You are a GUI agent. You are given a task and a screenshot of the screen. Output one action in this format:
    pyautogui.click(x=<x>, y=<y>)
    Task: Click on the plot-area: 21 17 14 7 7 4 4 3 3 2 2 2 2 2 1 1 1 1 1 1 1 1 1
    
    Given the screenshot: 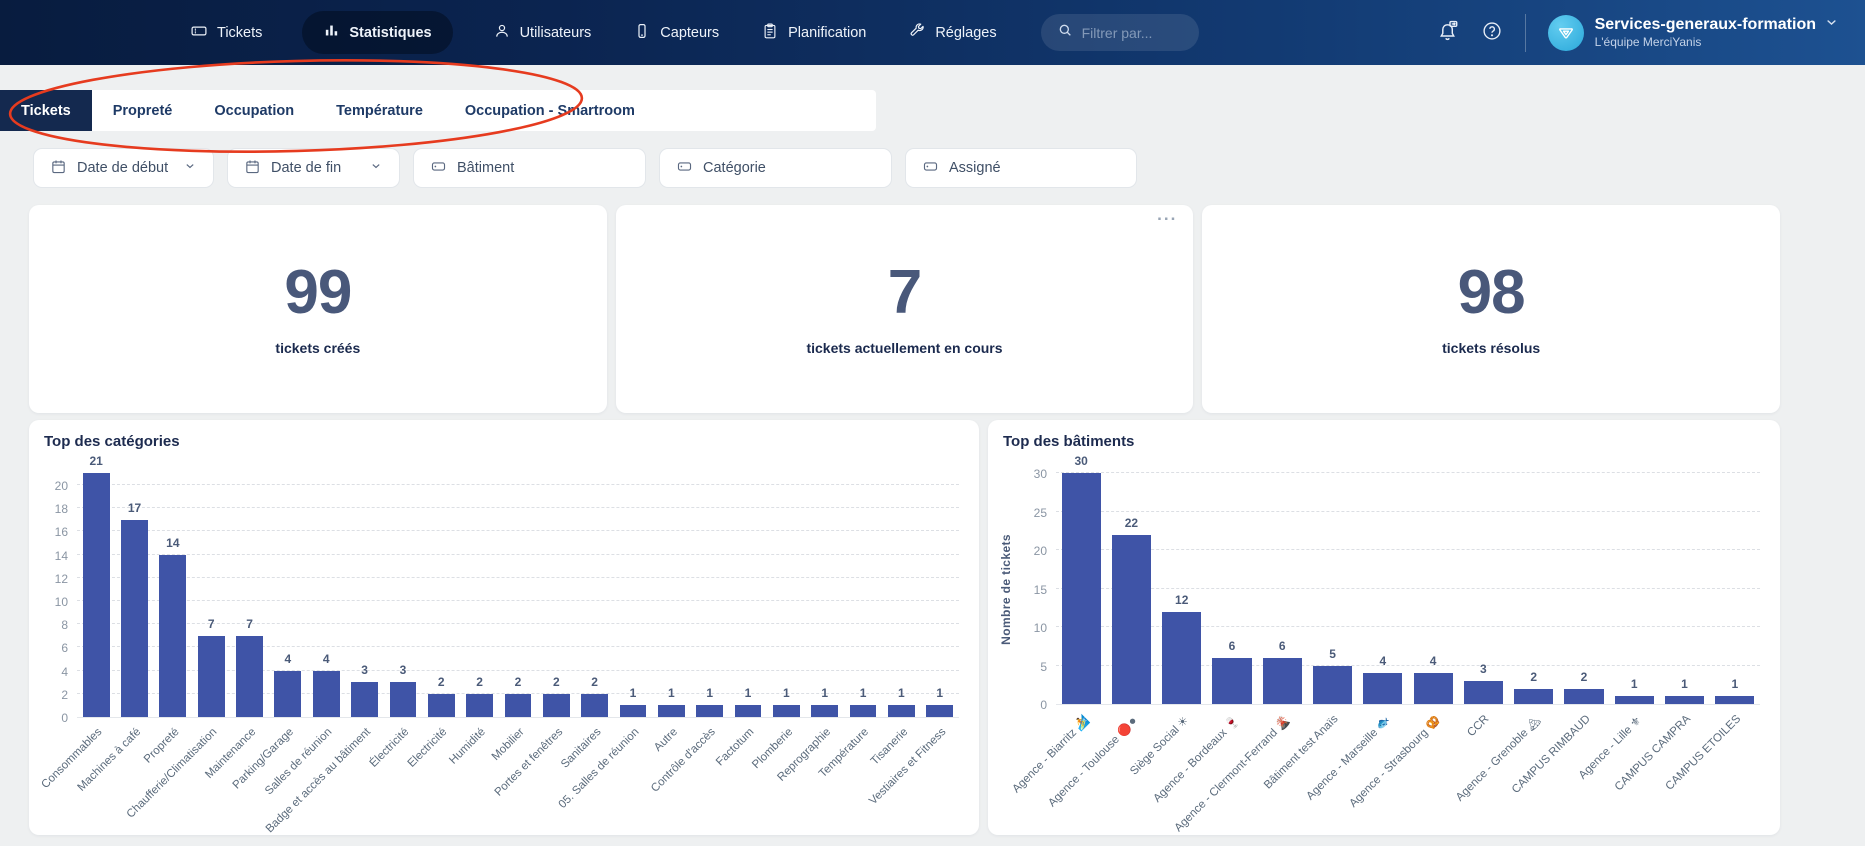 What is the action you would take?
    pyautogui.click(x=518, y=586)
    